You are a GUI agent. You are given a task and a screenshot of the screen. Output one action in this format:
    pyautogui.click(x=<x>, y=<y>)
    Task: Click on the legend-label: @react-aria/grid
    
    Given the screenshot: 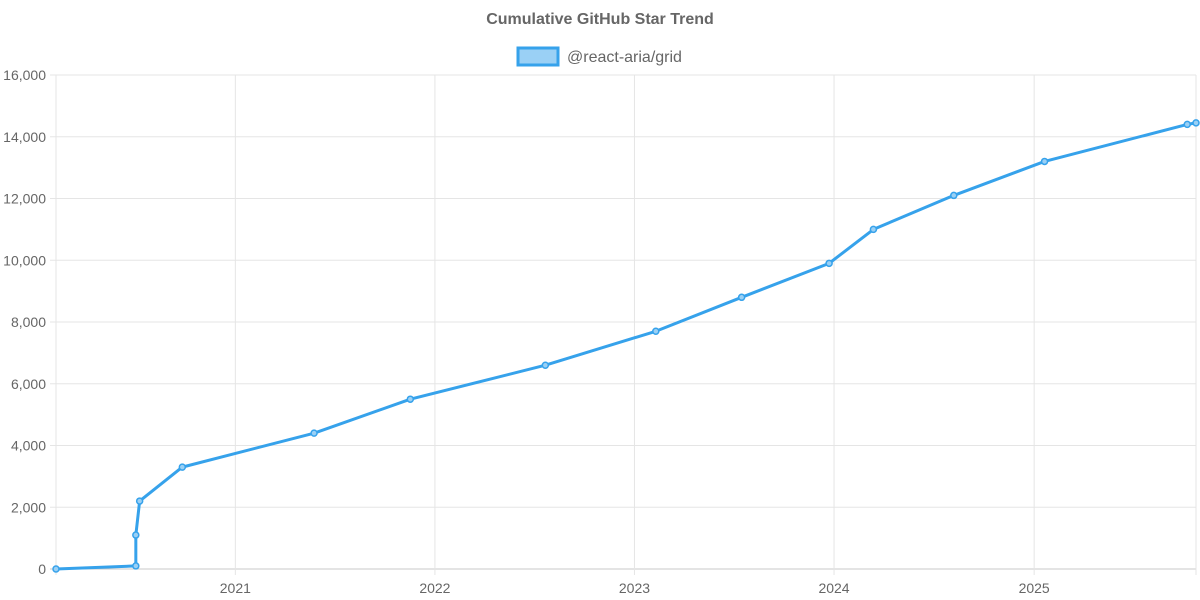 What is the action you would take?
    pyautogui.click(x=624, y=57)
    